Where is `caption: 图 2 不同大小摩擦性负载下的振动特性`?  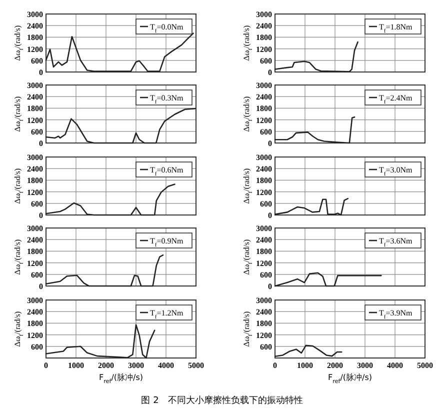
caption: 图 2 不同大小摩擦性负载下的振动特性 is located at coordinates (222, 400).